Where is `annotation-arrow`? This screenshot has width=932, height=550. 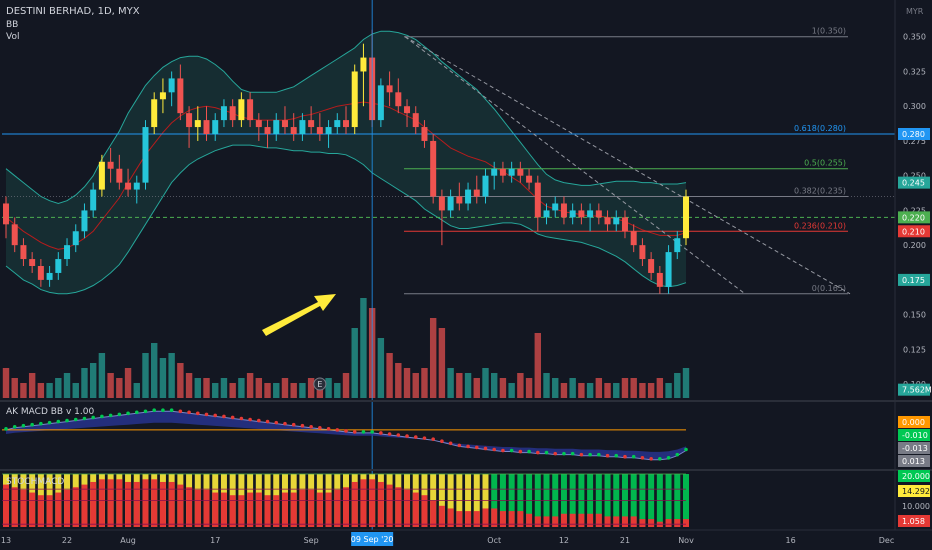
annotation-arrow is located at coordinates (299, 315).